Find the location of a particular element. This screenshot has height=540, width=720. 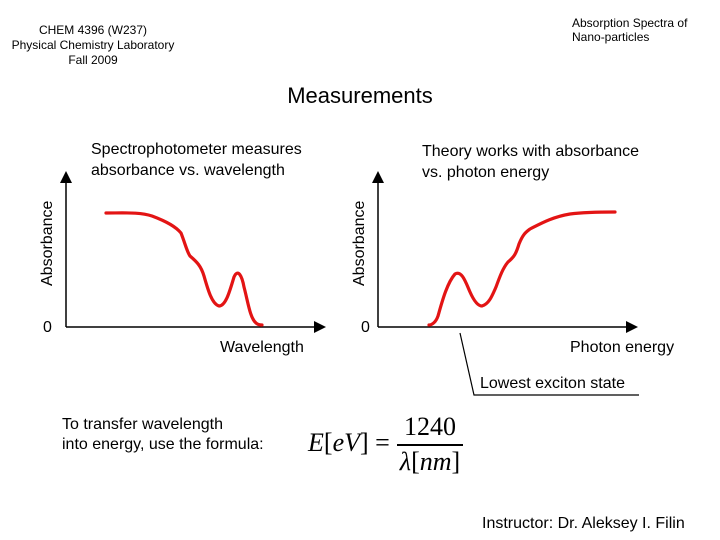

right-origin-label: 0 is located at coordinates (365, 327).